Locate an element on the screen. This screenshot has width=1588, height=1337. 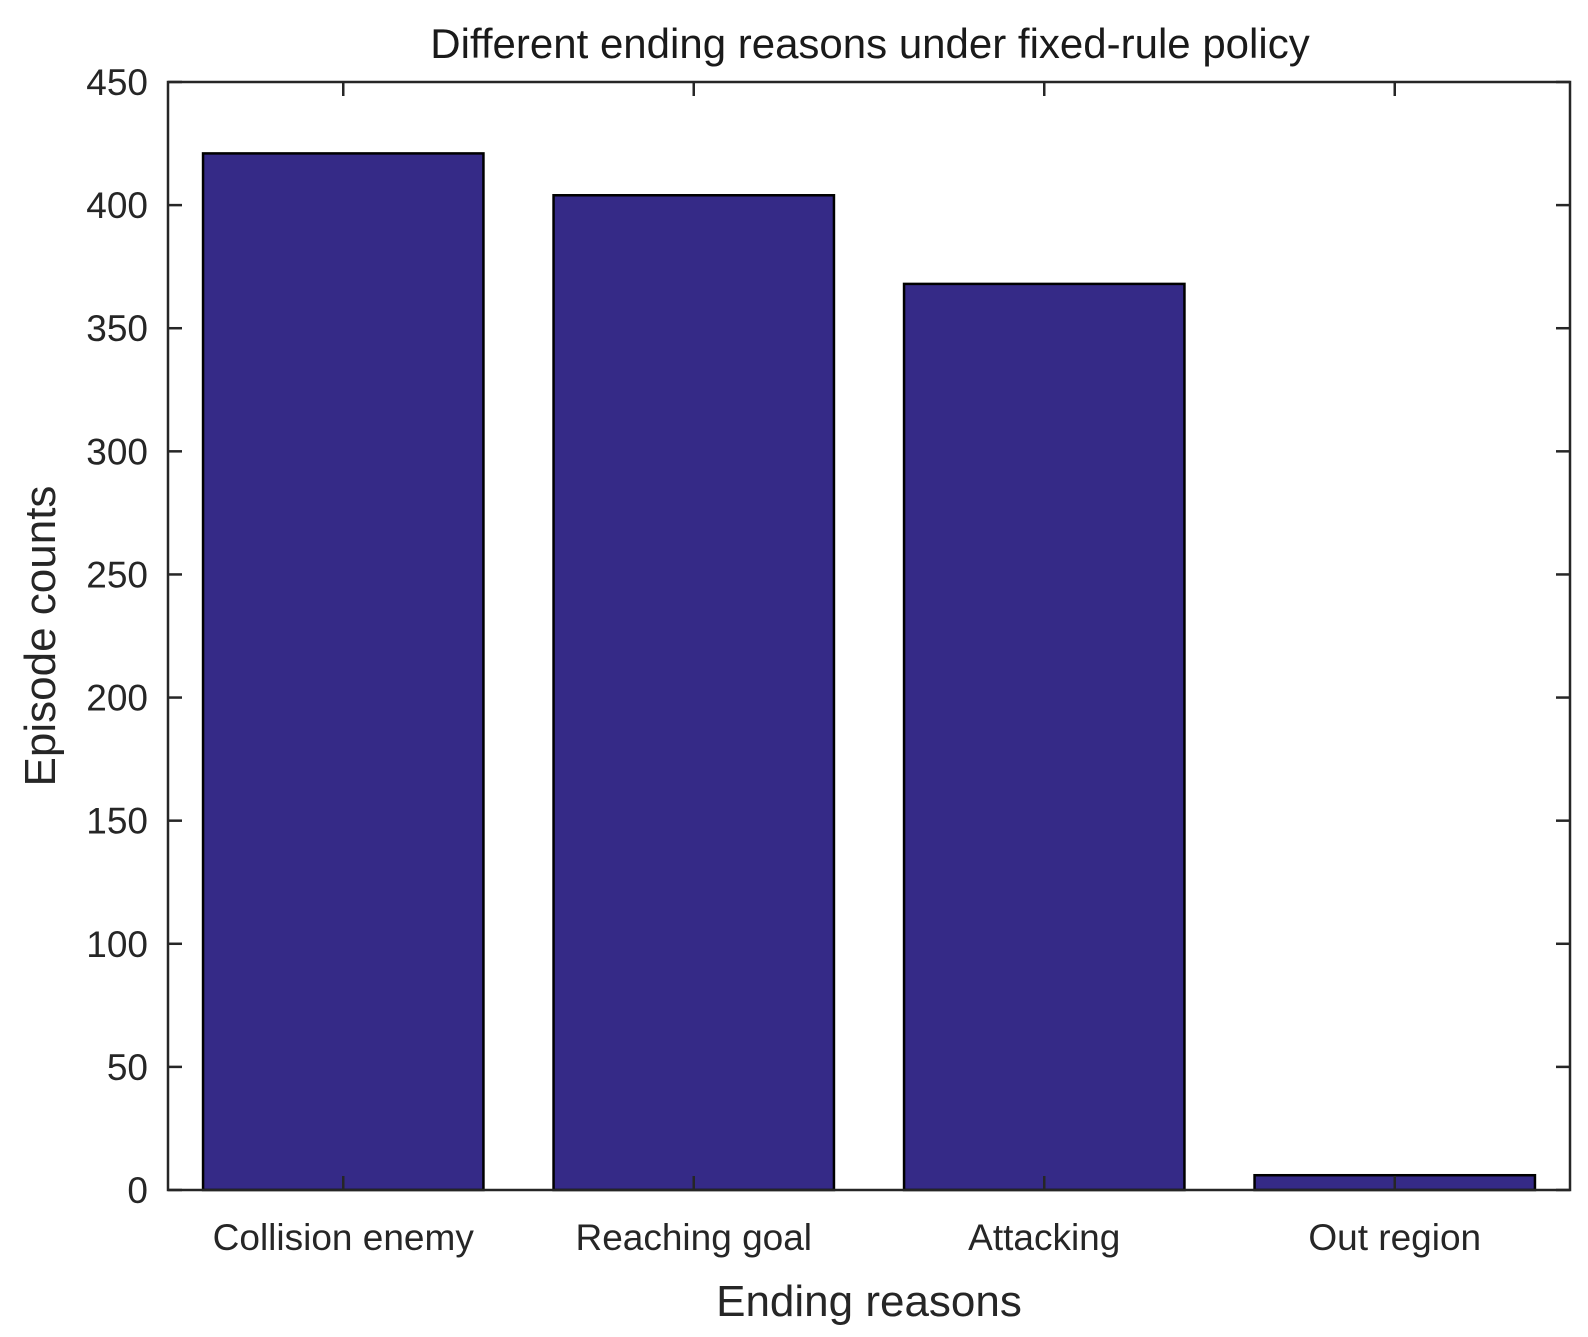
x-axis-label: Ending reasons is located at coordinates (869, 1301).